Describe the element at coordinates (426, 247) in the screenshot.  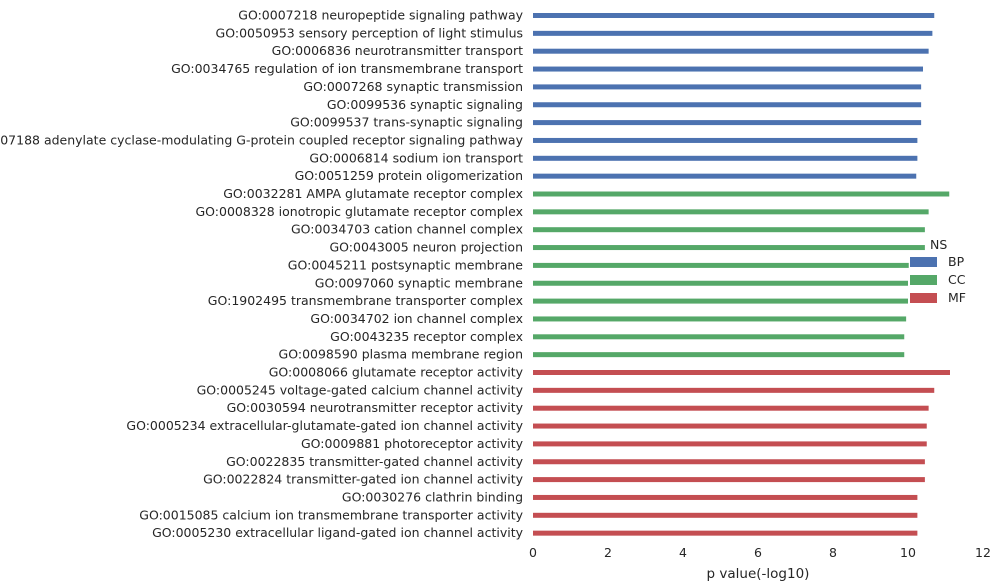
I see `category-label: GO:0043005 neuron projection` at that location.